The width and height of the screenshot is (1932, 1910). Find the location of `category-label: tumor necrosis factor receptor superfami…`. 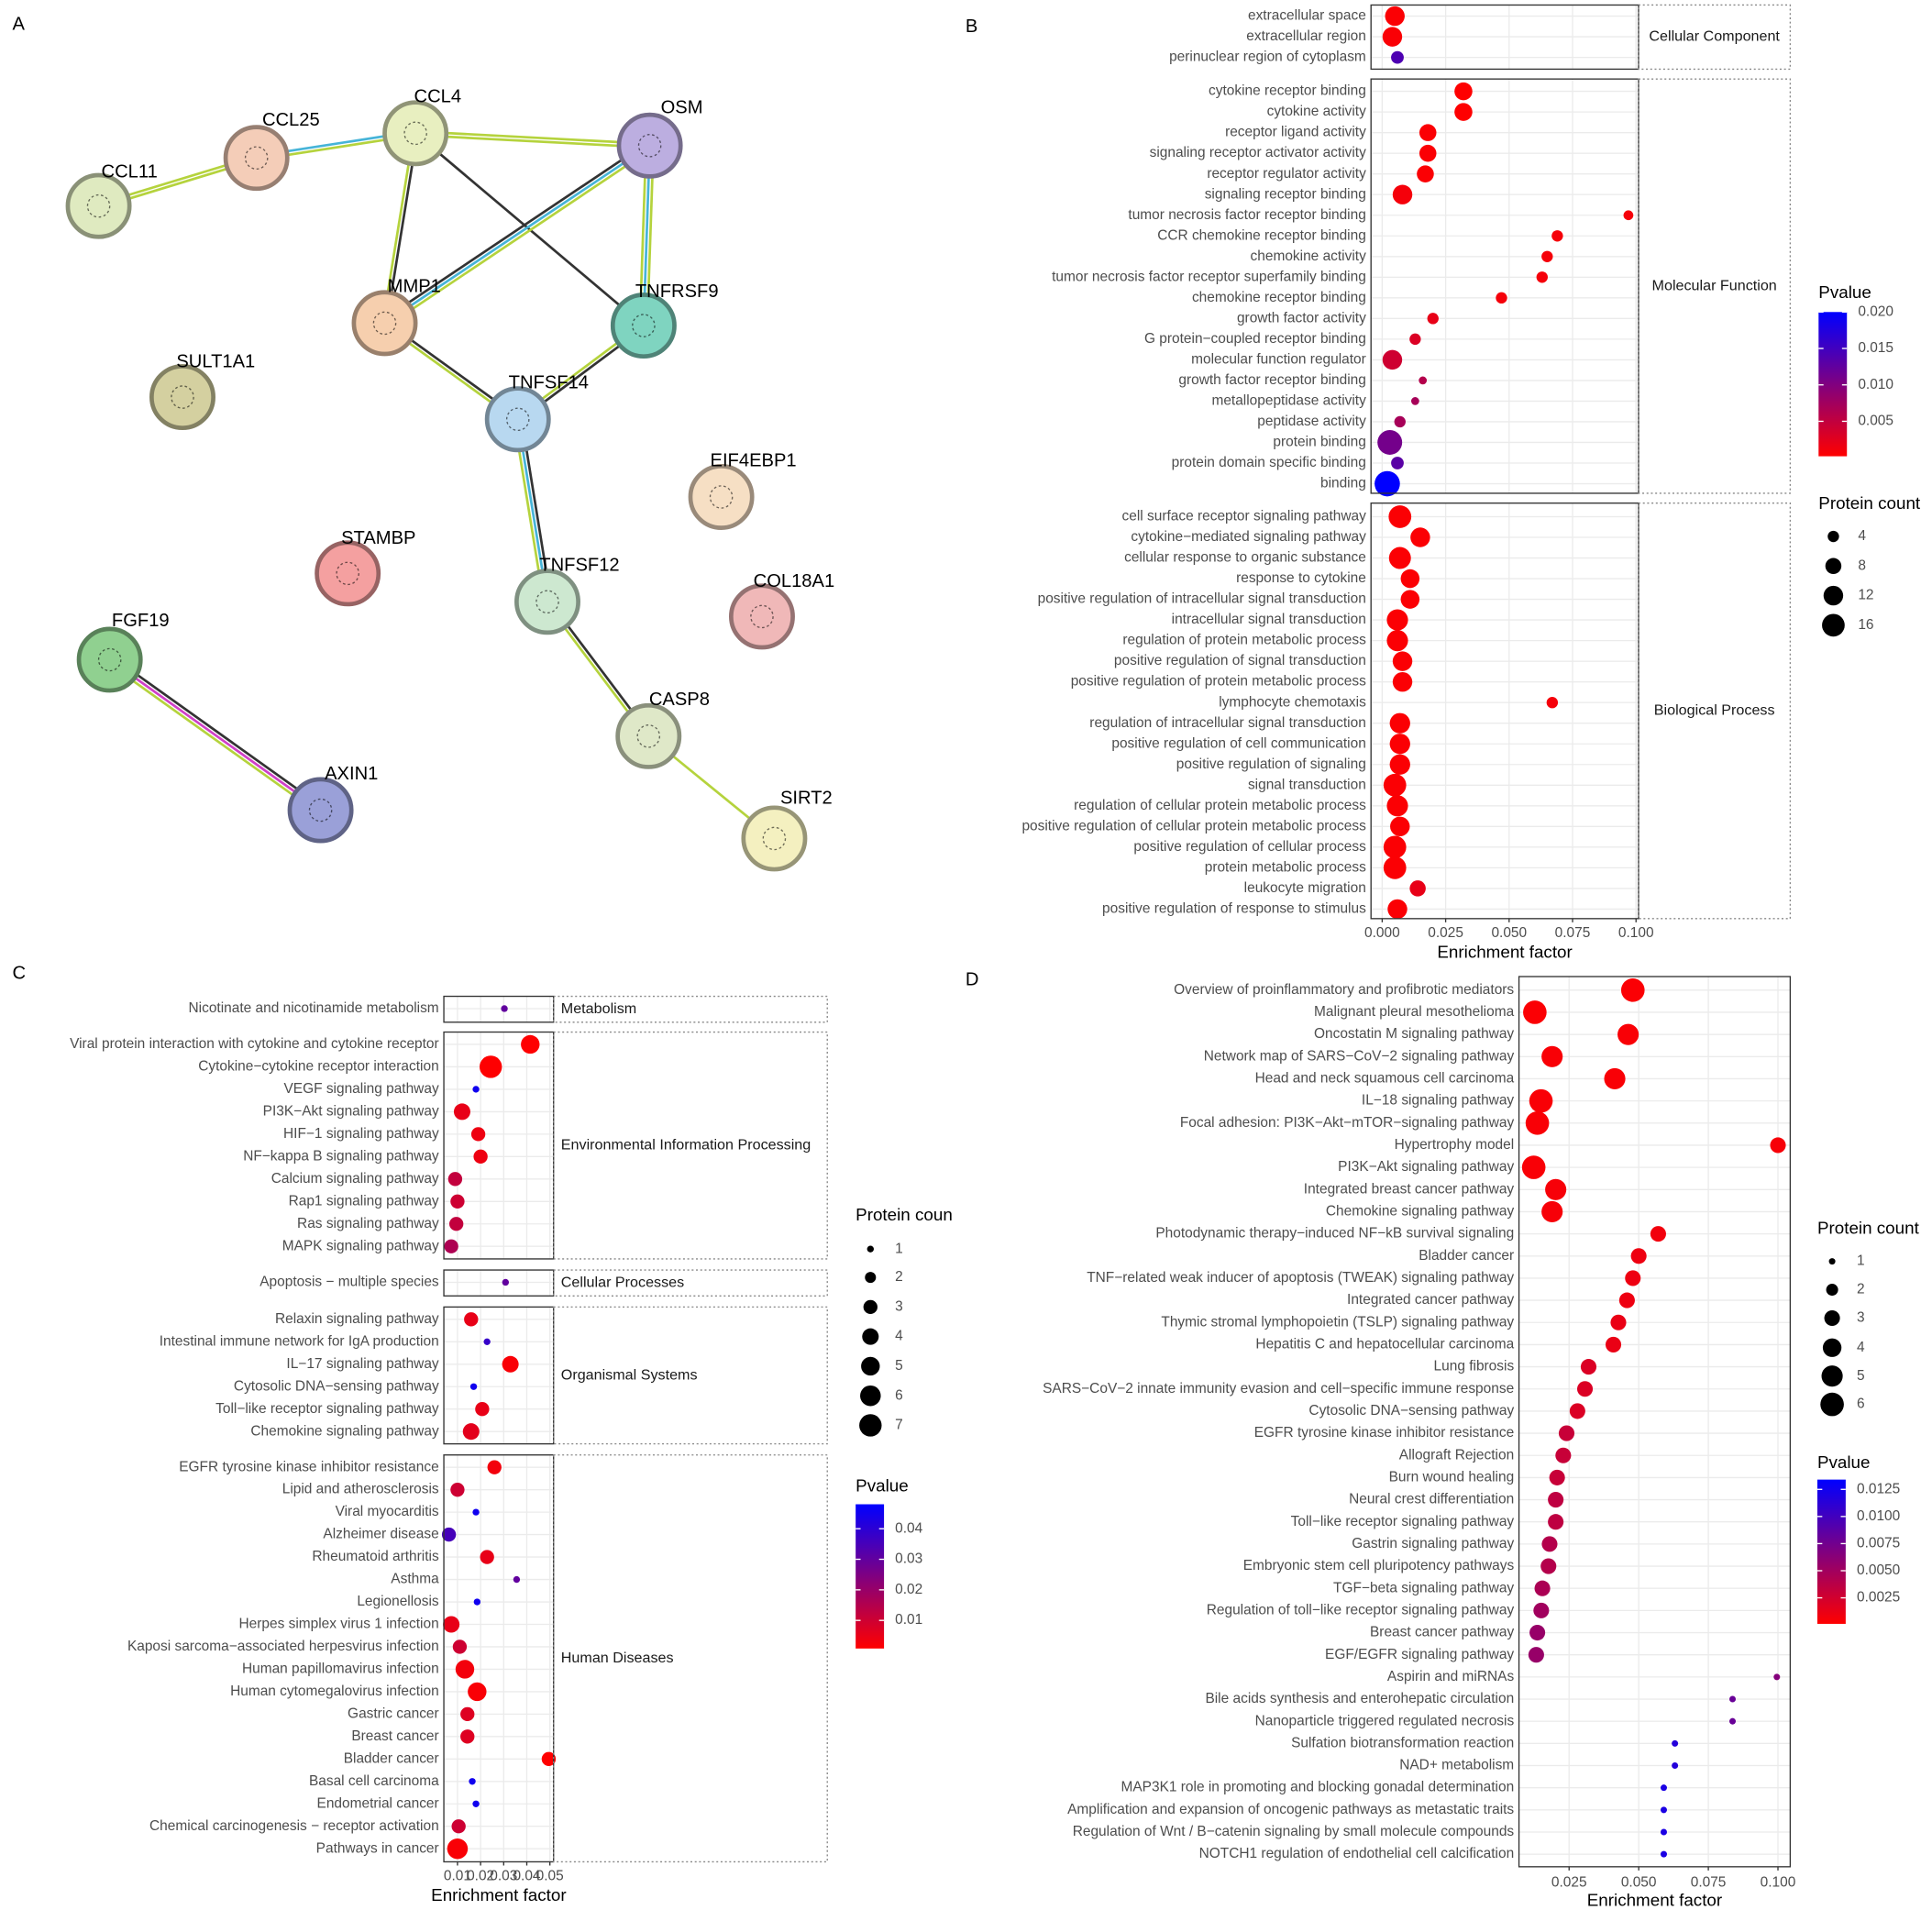

category-label: tumor necrosis factor receptor superfami… is located at coordinates (1209, 276).